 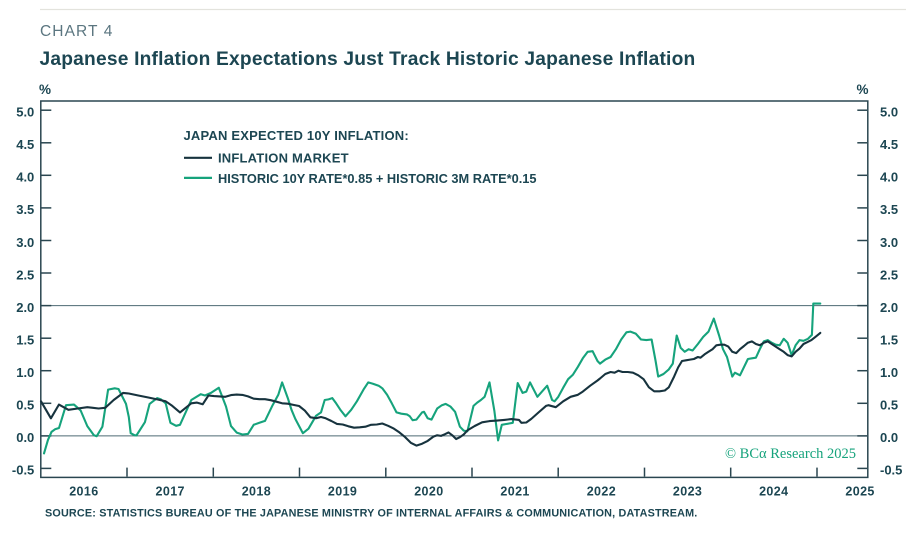 What do you see at coordinates (514, 492) in the screenshot?
I see `svg-text: 2021` at bounding box center [514, 492].